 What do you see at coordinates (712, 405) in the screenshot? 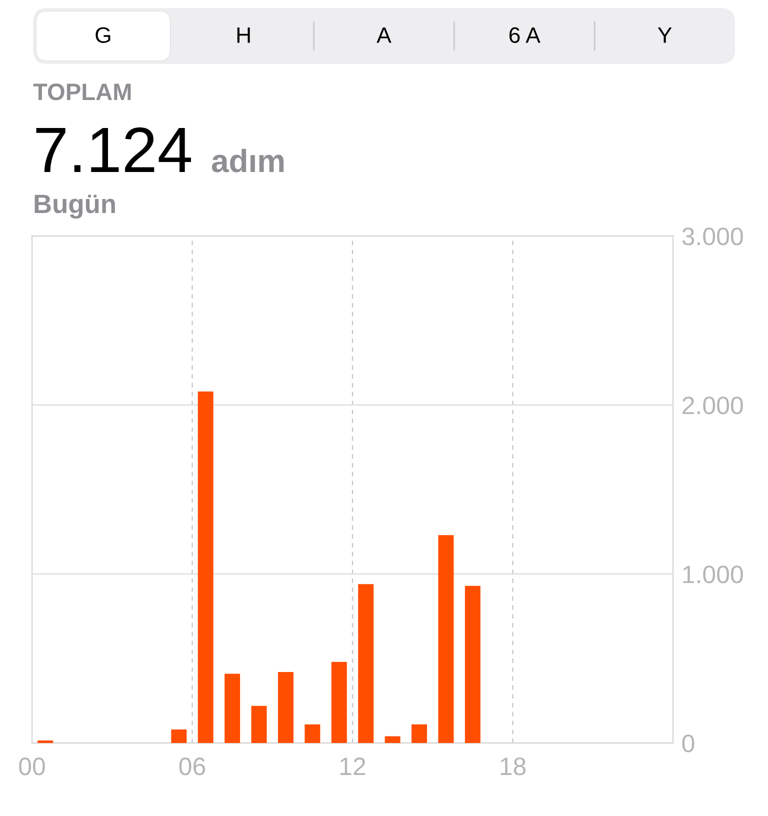
I see `y-tick-label: 2.000` at bounding box center [712, 405].